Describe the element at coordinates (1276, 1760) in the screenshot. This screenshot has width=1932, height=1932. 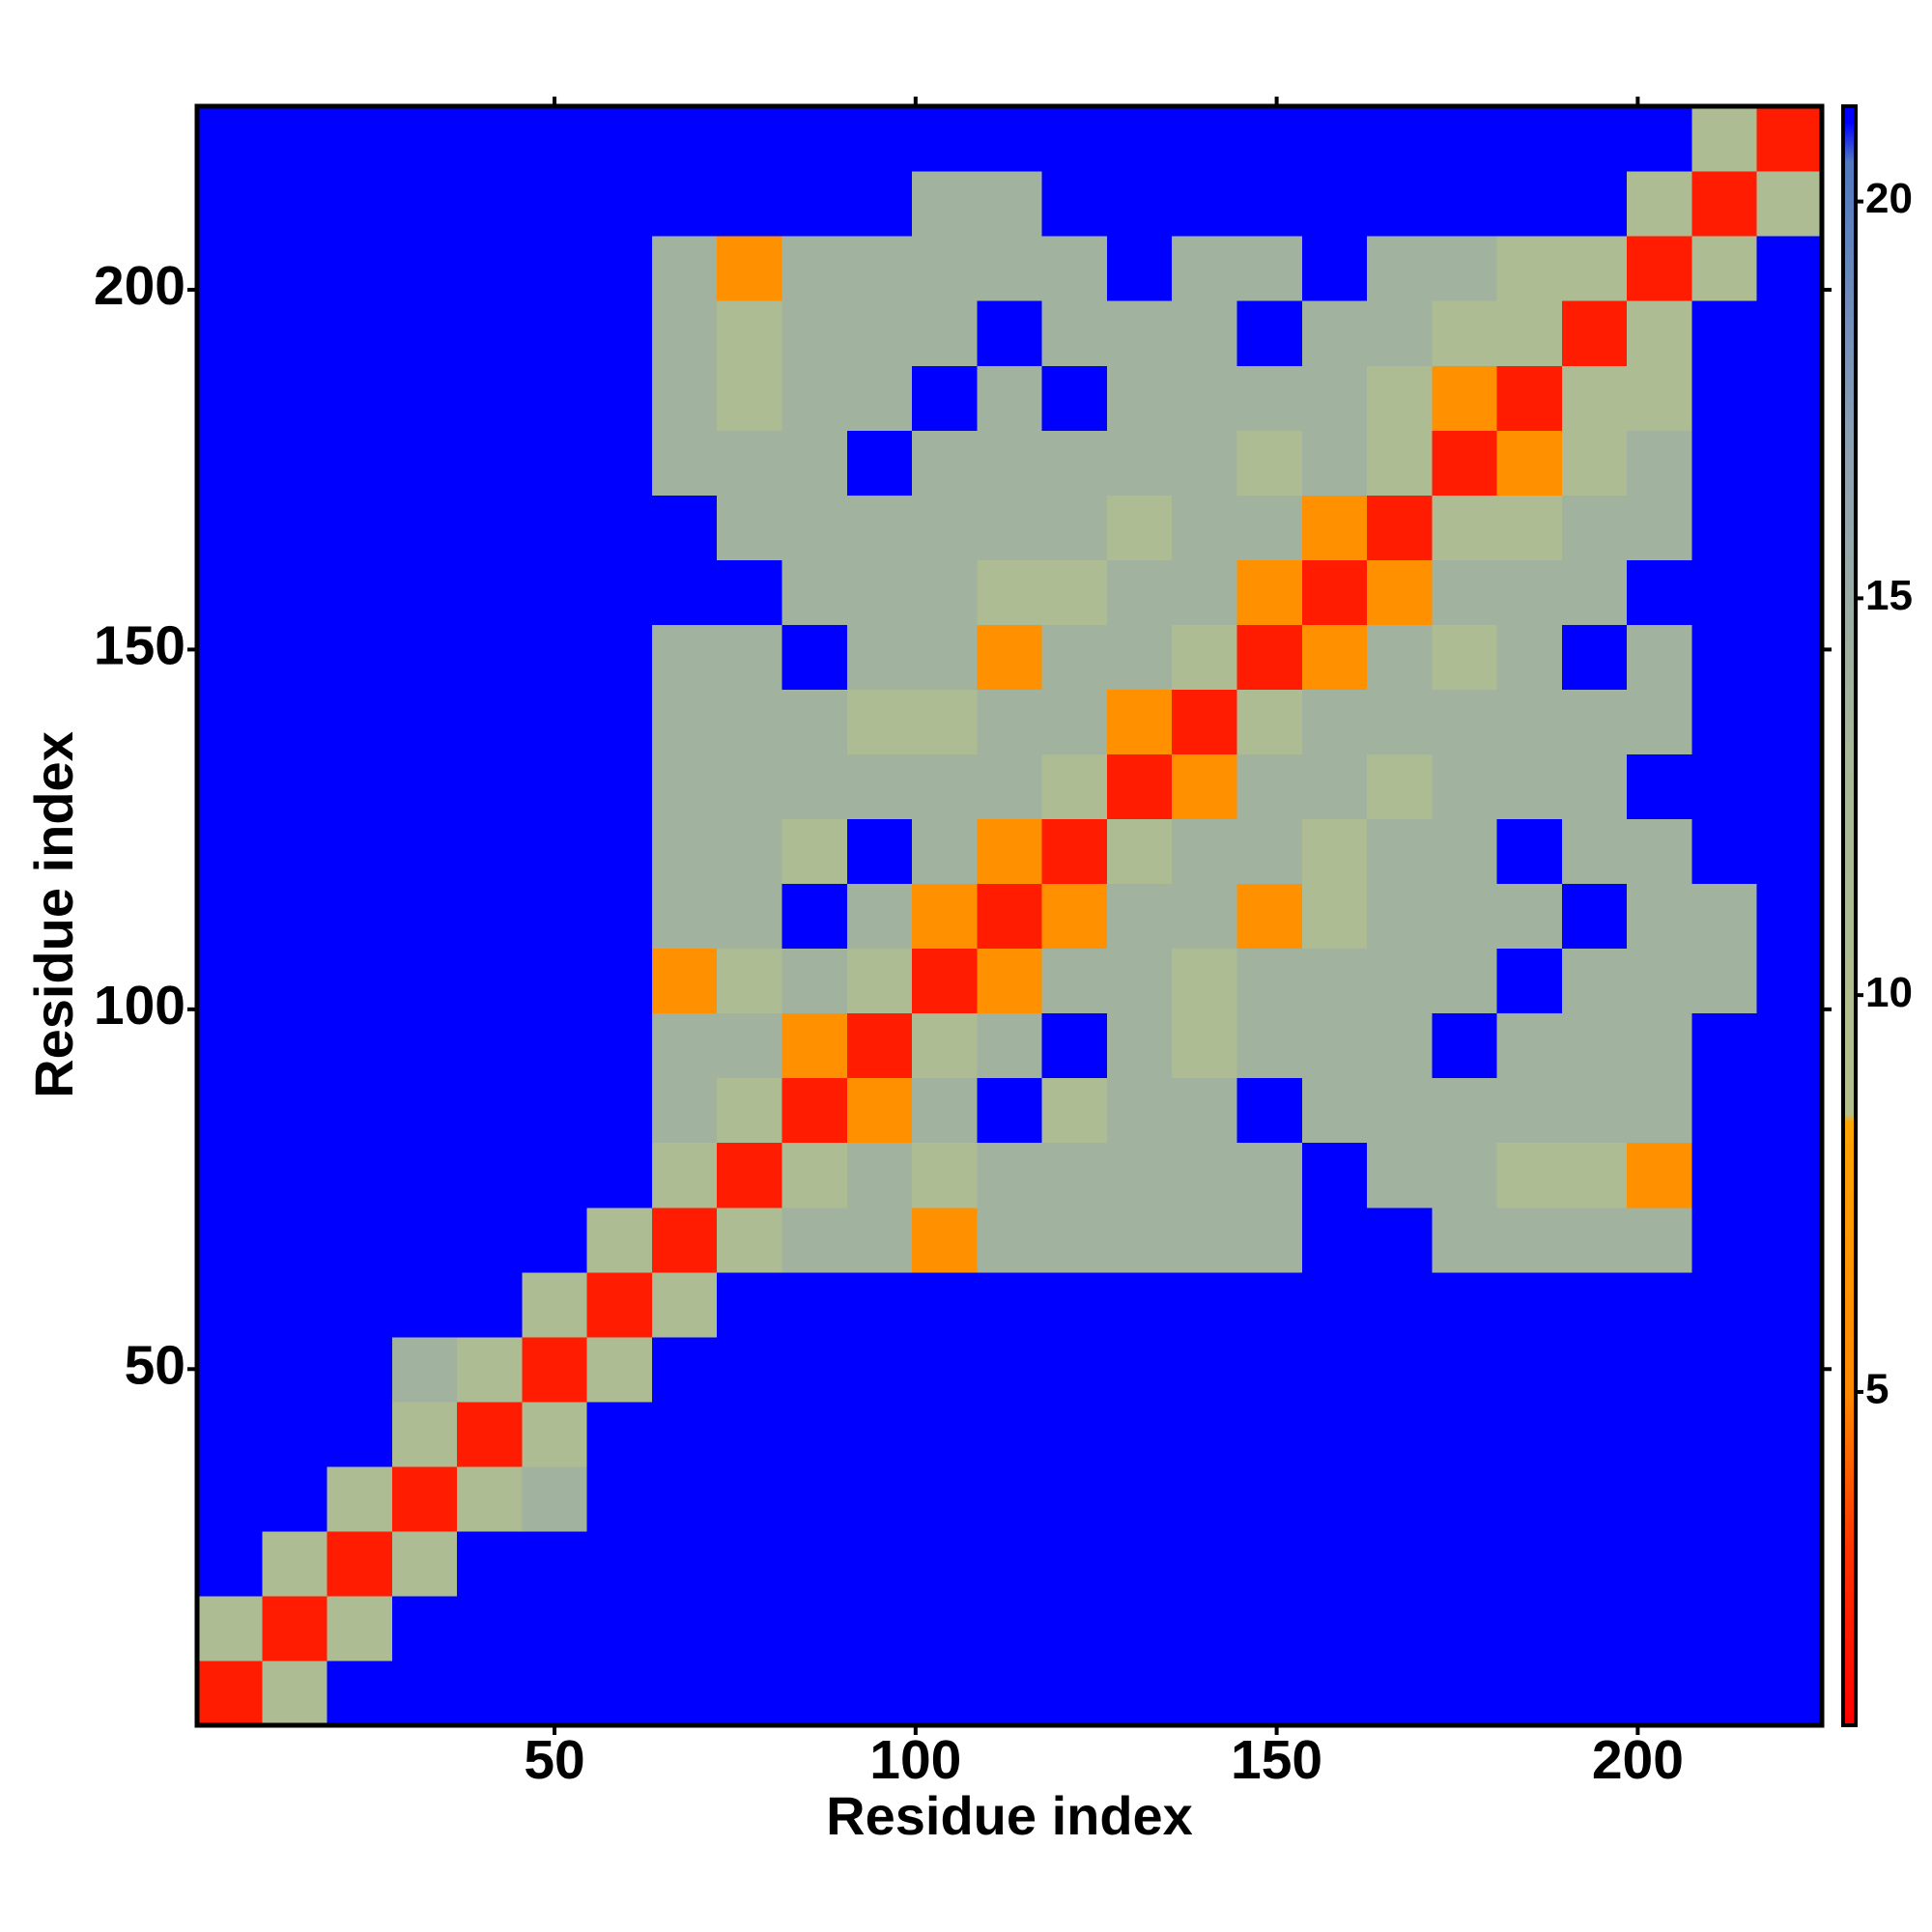
I see `x-tick-label: 150` at that location.